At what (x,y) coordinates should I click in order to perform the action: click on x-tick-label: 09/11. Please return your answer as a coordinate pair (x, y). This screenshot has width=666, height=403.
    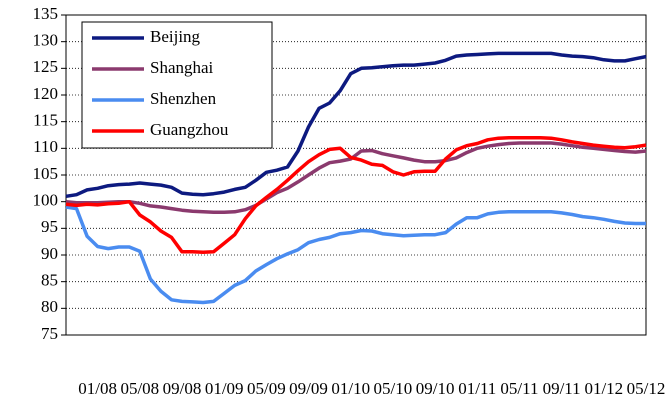
    Looking at the image, I should click on (562, 388).